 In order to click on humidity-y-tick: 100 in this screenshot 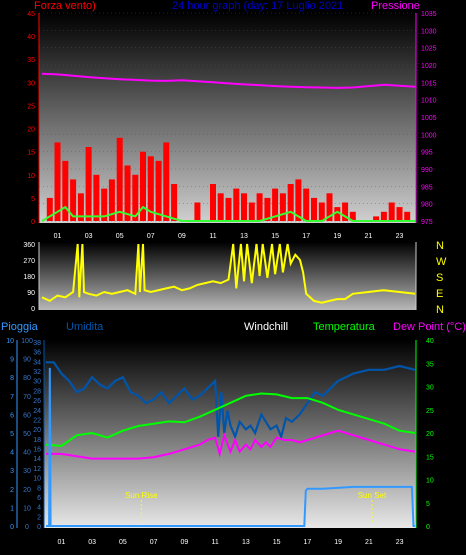, I will do `click(27, 341)`.